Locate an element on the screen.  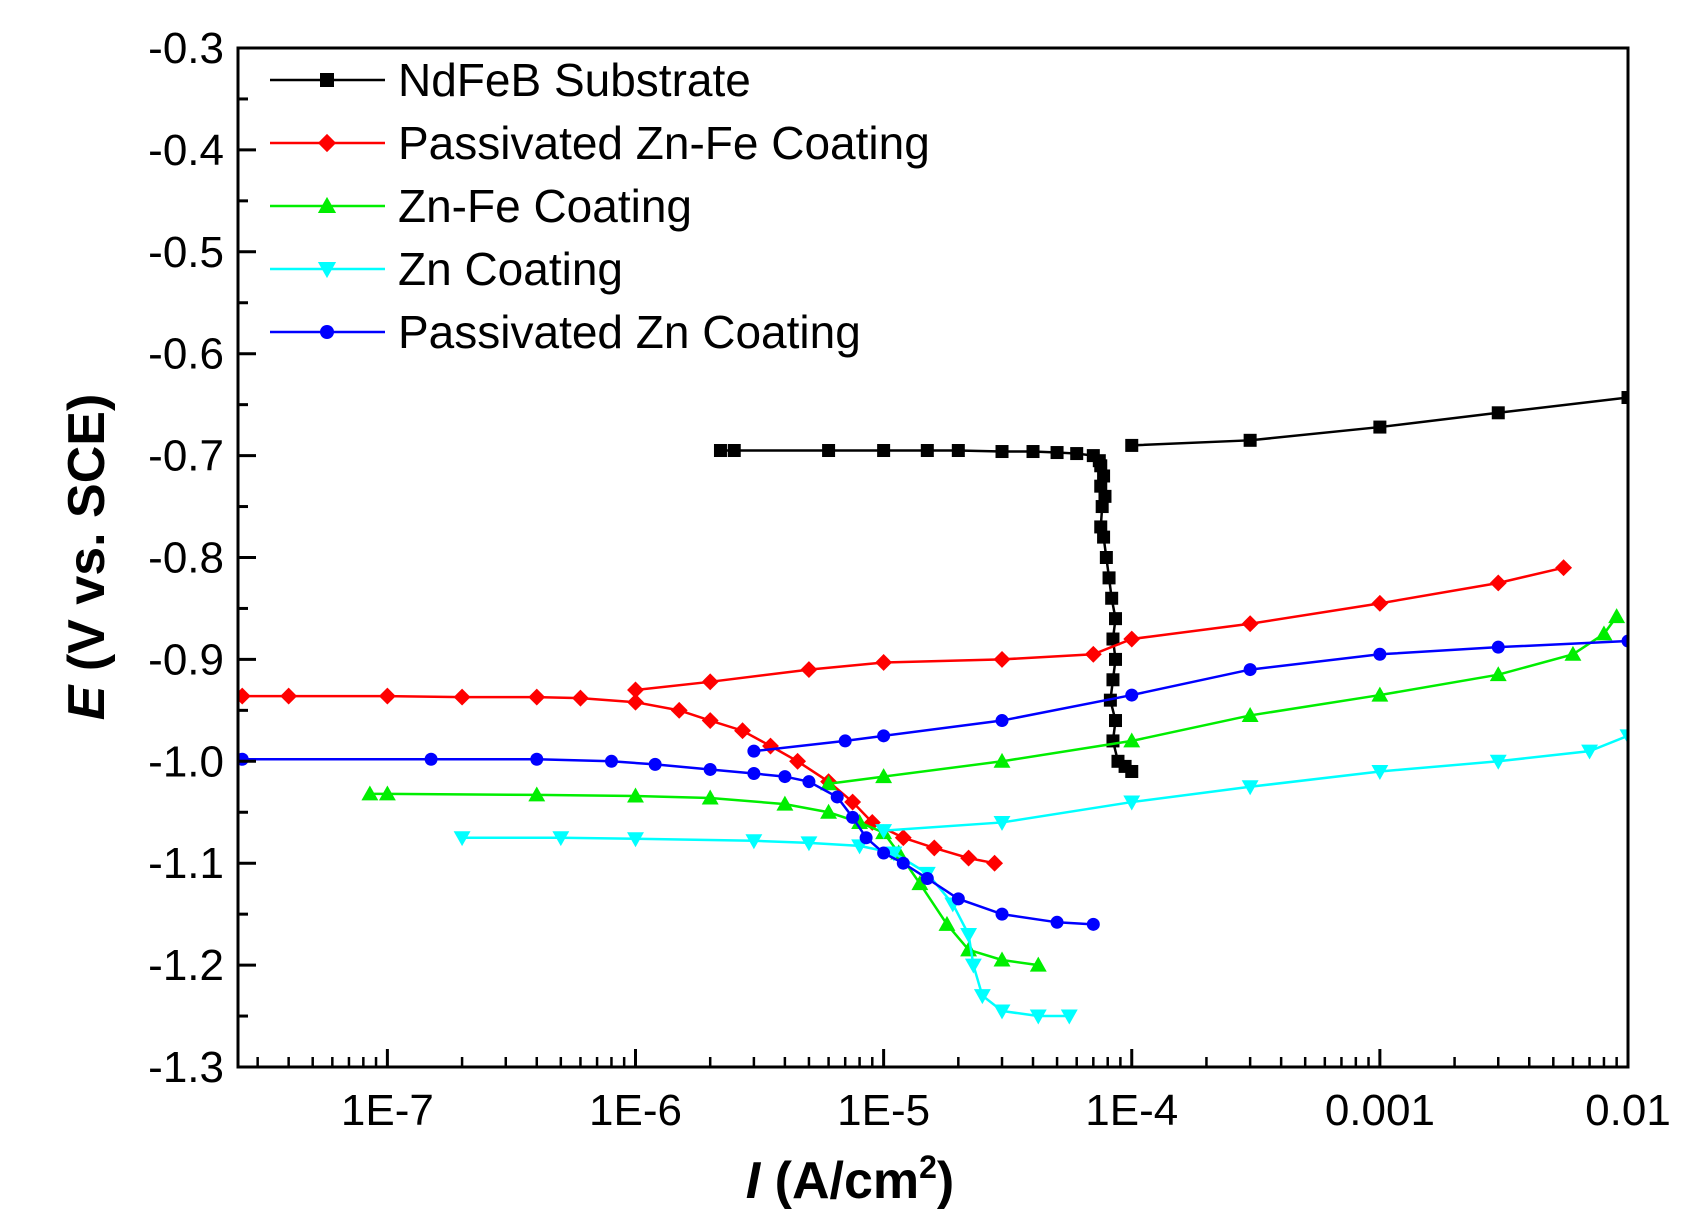
y-tick-label: -0.8 is located at coordinates (186, 558).